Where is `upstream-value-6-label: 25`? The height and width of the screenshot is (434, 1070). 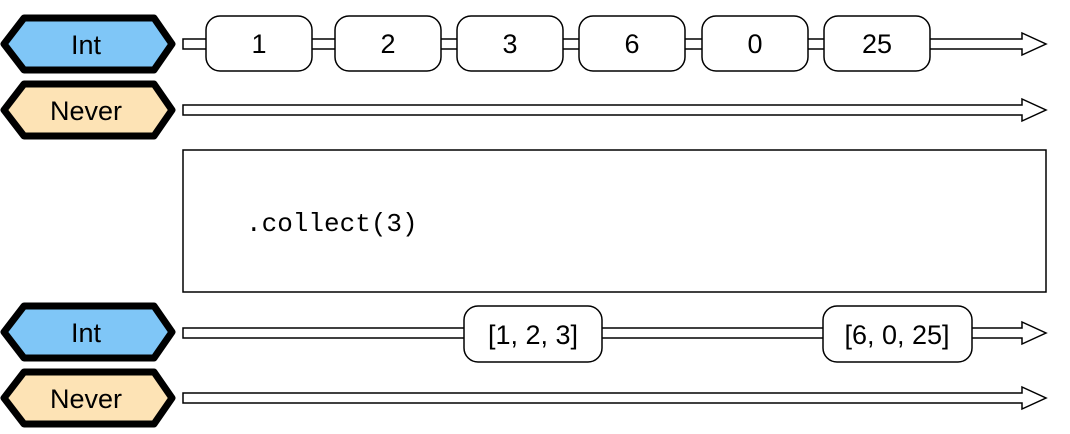 upstream-value-6-label: 25 is located at coordinates (877, 44).